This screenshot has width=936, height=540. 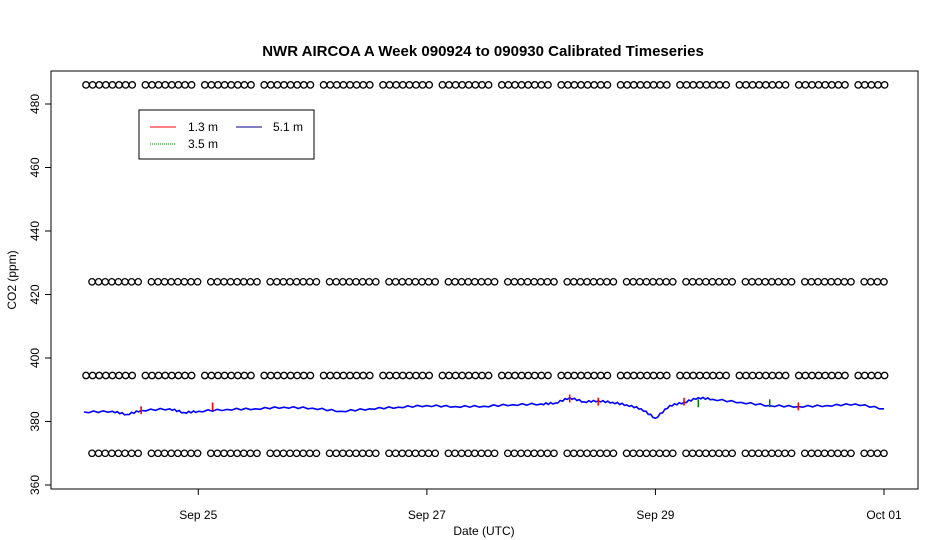 What do you see at coordinates (35, 231) in the screenshot?
I see `y-tick-label: 440` at bounding box center [35, 231].